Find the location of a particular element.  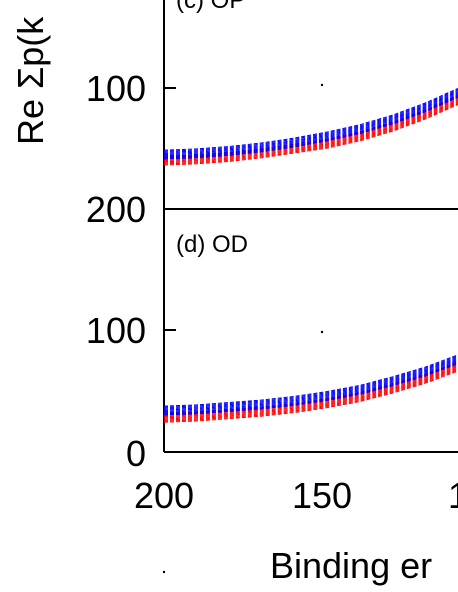

panel-c-dot is located at coordinates (322, 85).